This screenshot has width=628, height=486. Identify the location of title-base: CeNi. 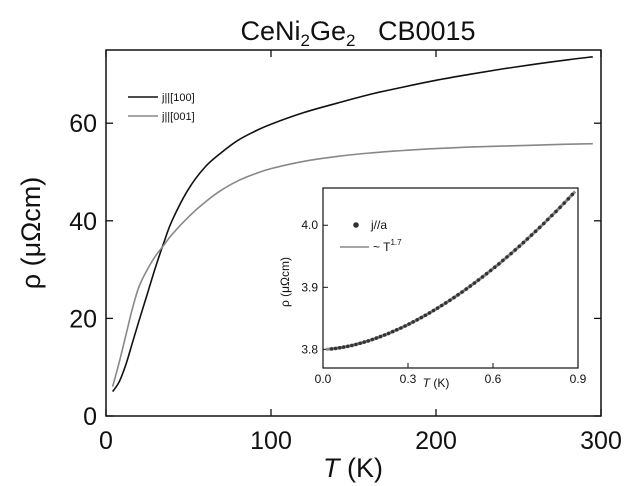
(270, 31).